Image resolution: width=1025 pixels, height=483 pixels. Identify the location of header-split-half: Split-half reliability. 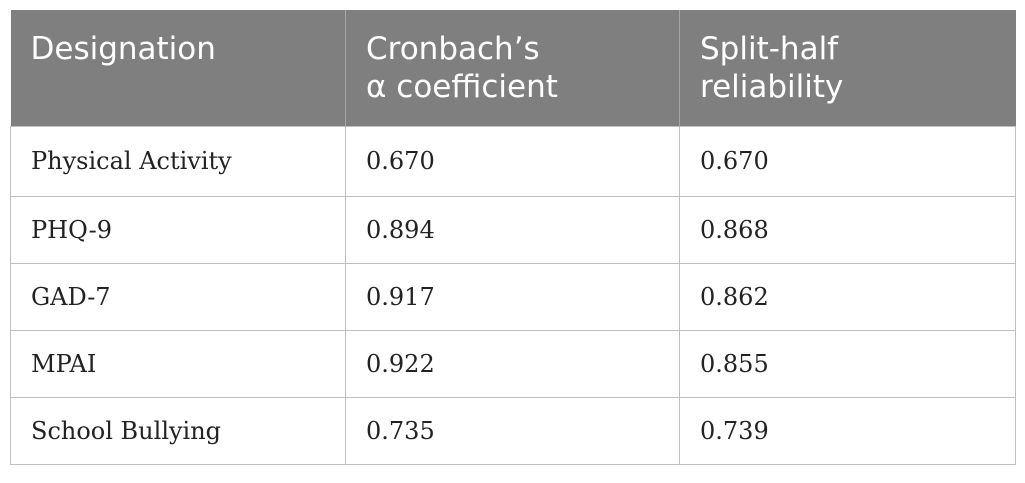
(847, 68).